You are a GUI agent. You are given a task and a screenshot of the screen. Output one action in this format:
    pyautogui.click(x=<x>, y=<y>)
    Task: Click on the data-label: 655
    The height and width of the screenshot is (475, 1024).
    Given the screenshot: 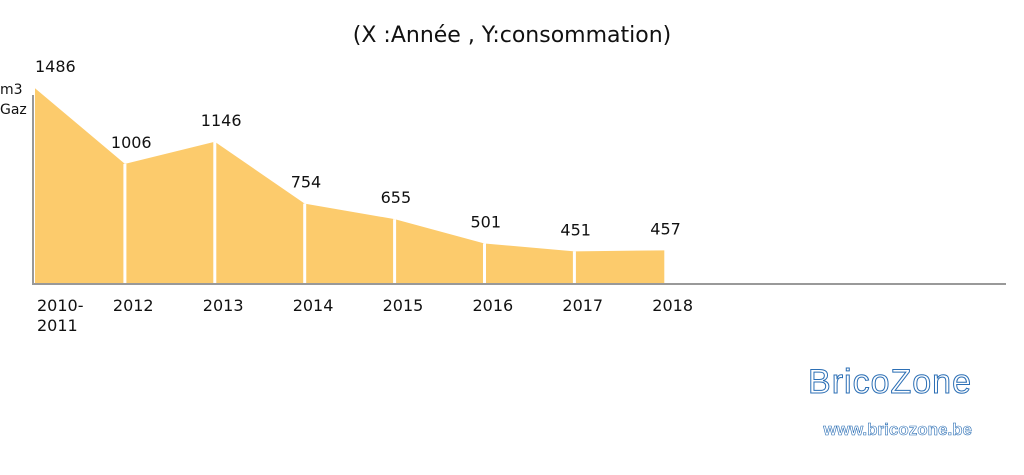 What is the action you would take?
    pyautogui.click(x=396, y=197)
    